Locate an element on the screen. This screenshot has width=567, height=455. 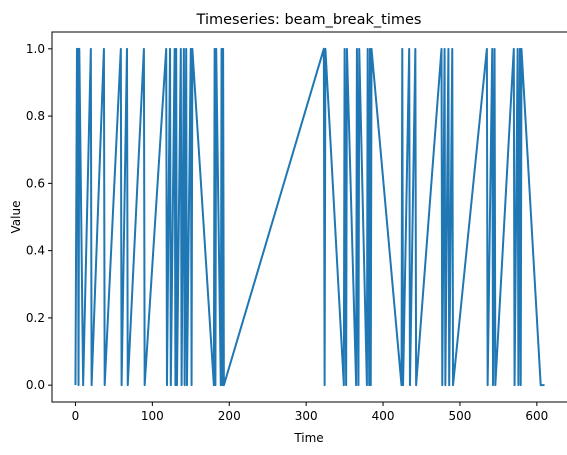
y-tick-label: 0.8 is located at coordinates (35, 116).